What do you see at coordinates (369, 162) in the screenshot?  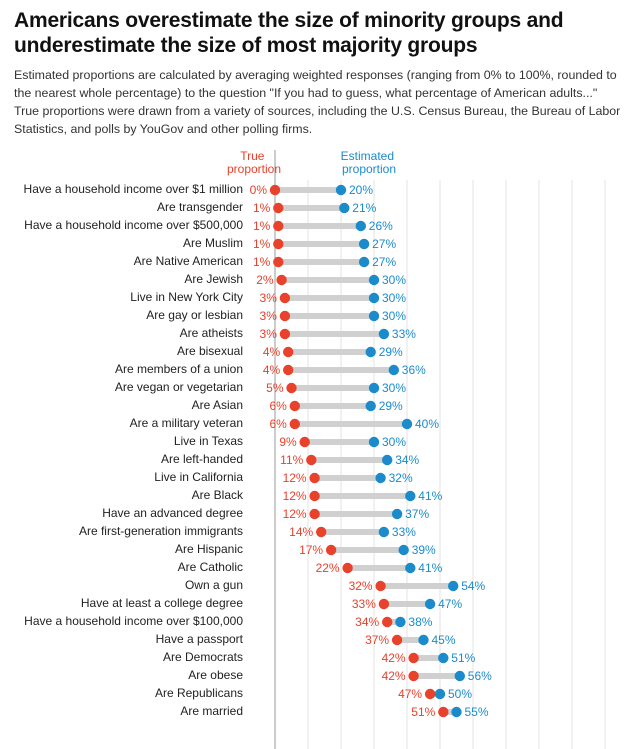 I see `legend-label: Estimated proportion` at bounding box center [369, 162].